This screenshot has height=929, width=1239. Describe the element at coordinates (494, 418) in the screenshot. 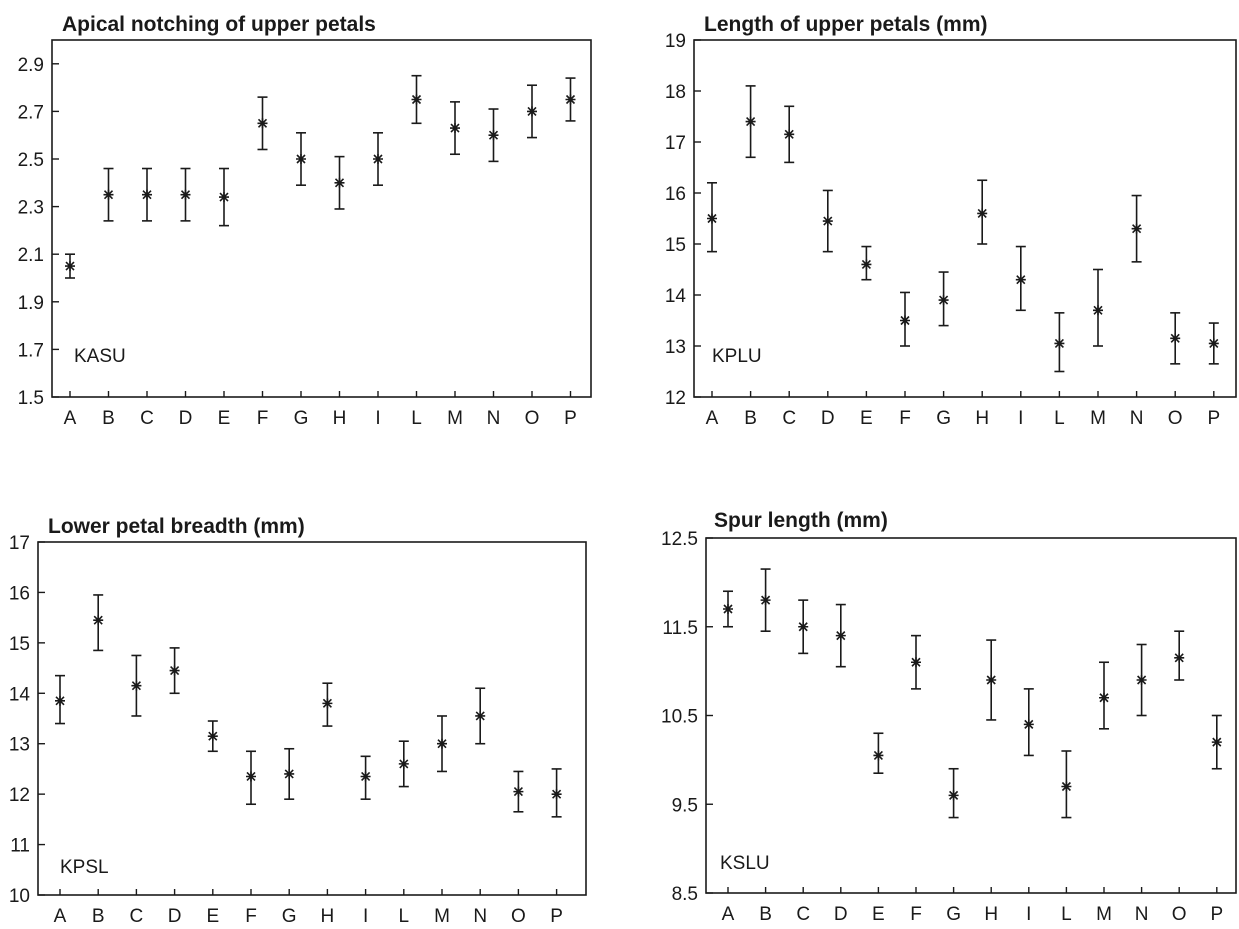

I see `x-tick-label: N` at that location.